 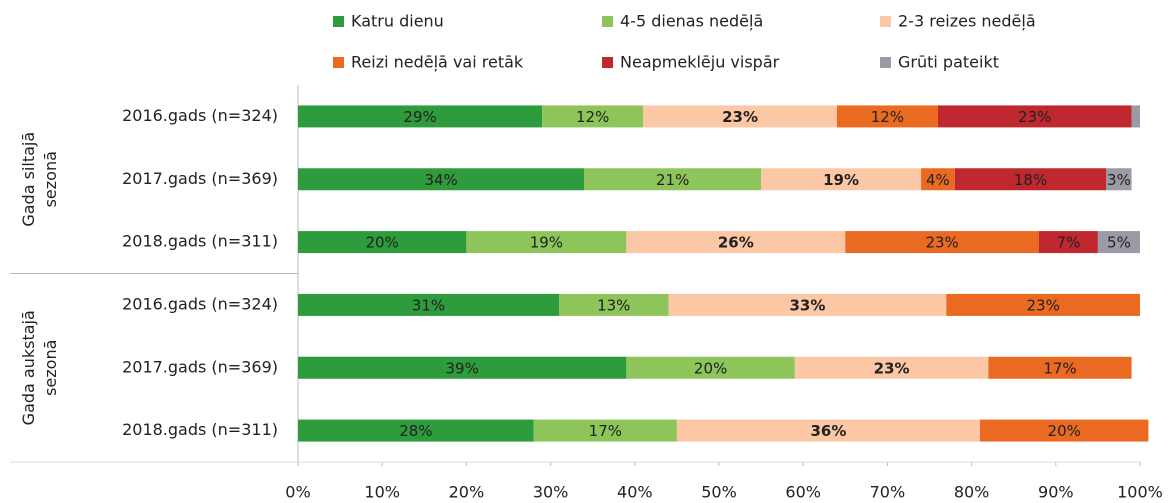 What do you see at coordinates (1056, 492) in the screenshot?
I see `x-tick-label: 90%` at bounding box center [1056, 492].